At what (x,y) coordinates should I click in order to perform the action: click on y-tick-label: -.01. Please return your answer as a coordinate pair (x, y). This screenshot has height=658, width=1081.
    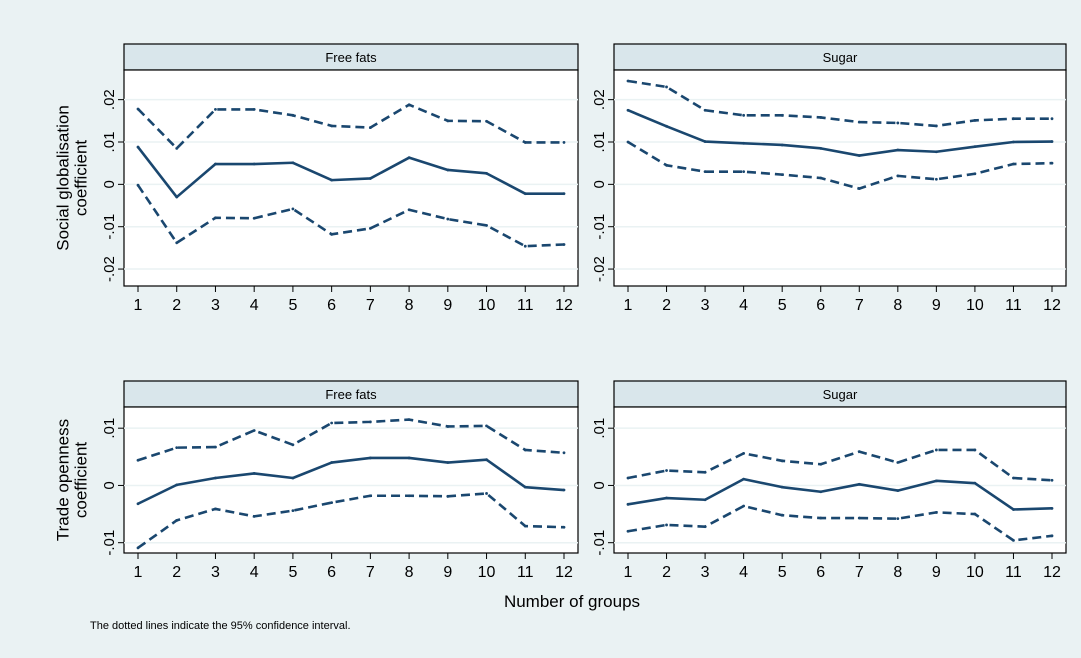
    Looking at the image, I should click on (109, 227).